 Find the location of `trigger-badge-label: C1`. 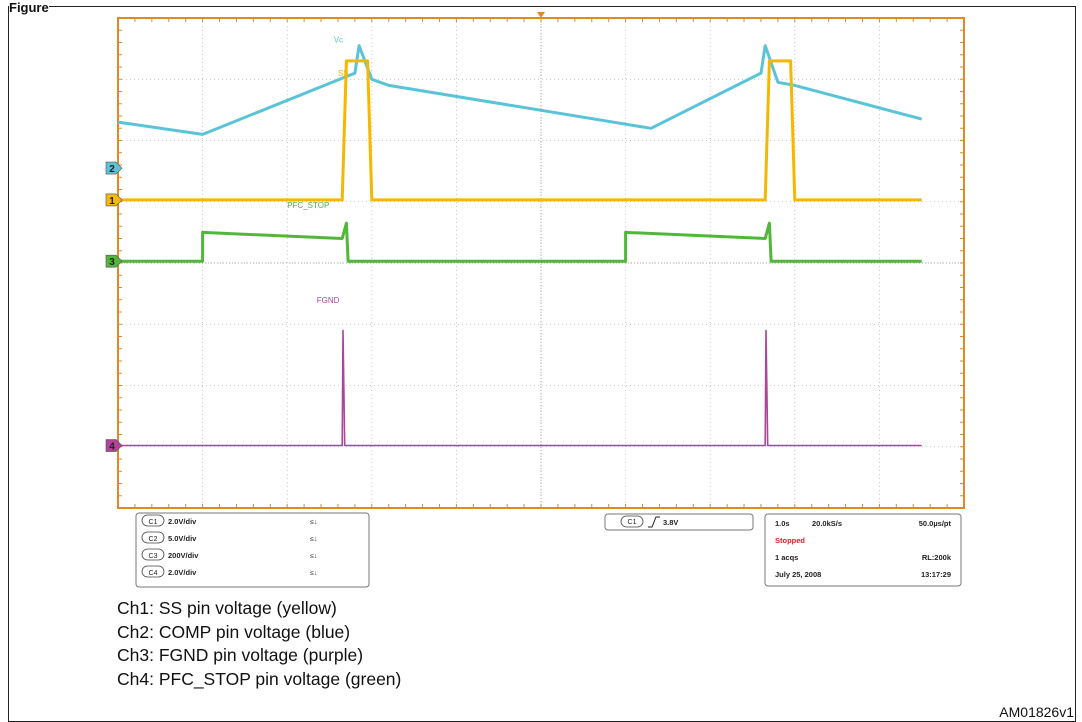

trigger-badge-label: C1 is located at coordinates (632, 522).